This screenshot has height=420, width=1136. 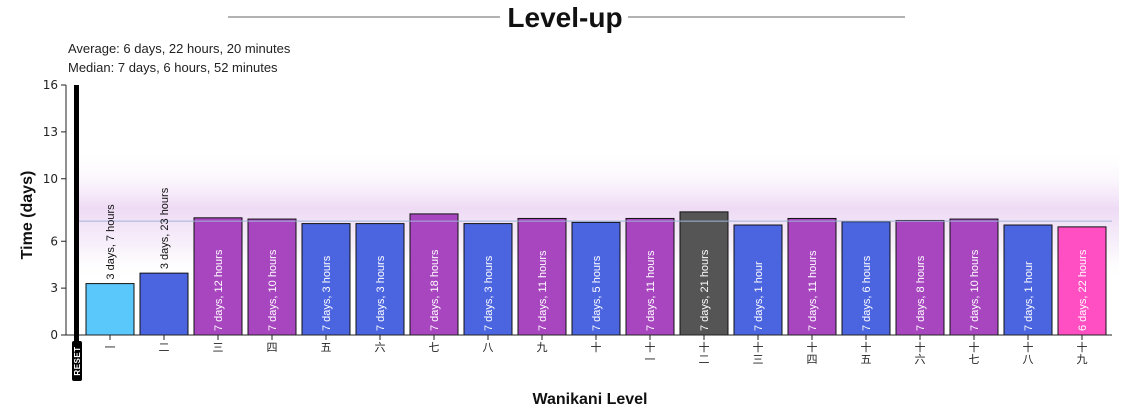 What do you see at coordinates (179, 48) in the screenshot?
I see `average-text: Average: 6 days, 22 hours, 20 minutes` at bounding box center [179, 48].